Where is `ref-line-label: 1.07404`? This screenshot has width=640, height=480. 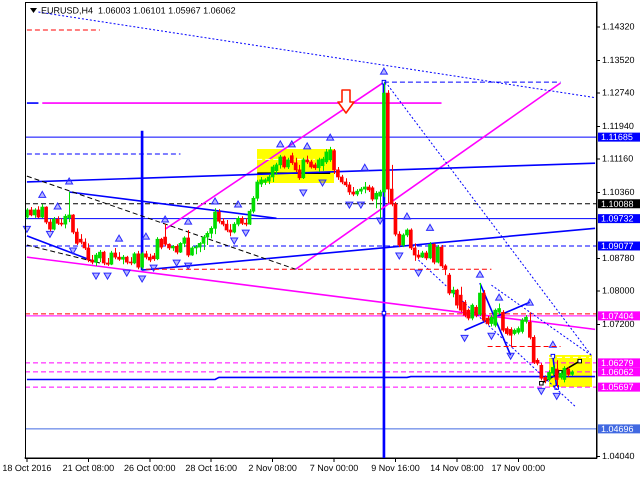 ref-line-label: 1.07404 is located at coordinates (617, 315).